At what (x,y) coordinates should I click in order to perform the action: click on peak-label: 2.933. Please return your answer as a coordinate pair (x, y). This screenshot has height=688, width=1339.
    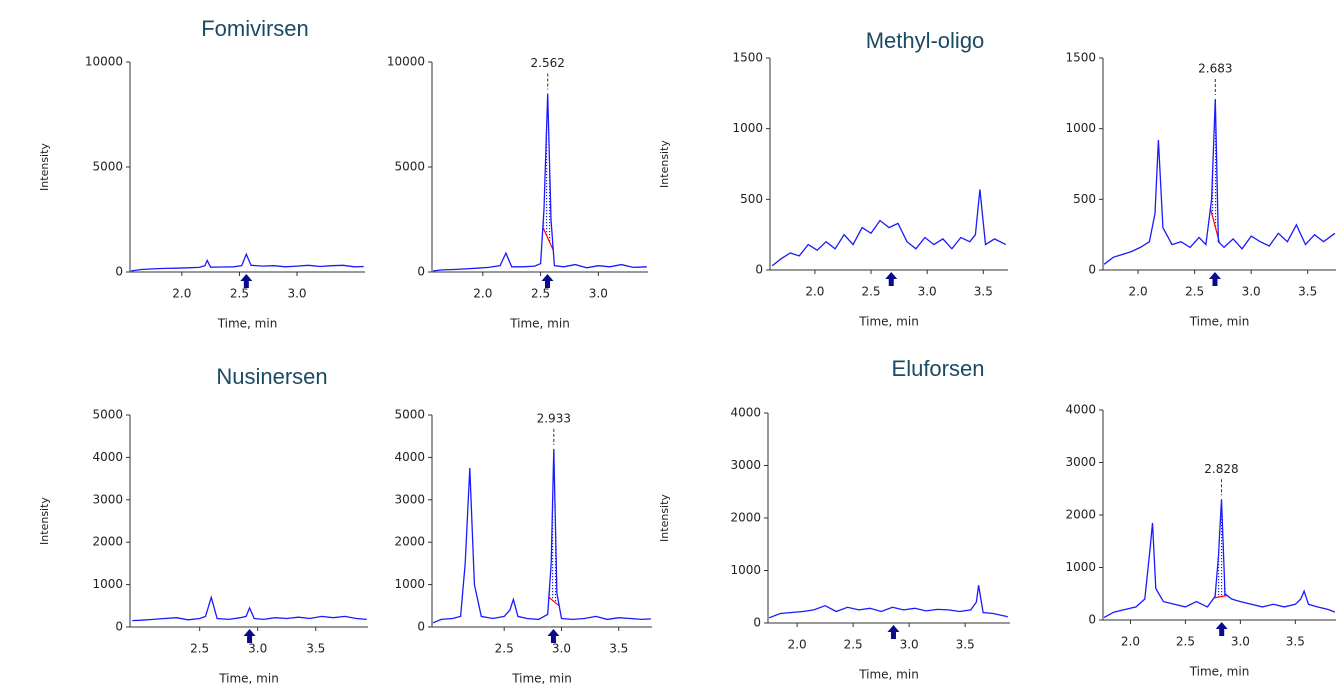
    Looking at the image, I should click on (554, 418).